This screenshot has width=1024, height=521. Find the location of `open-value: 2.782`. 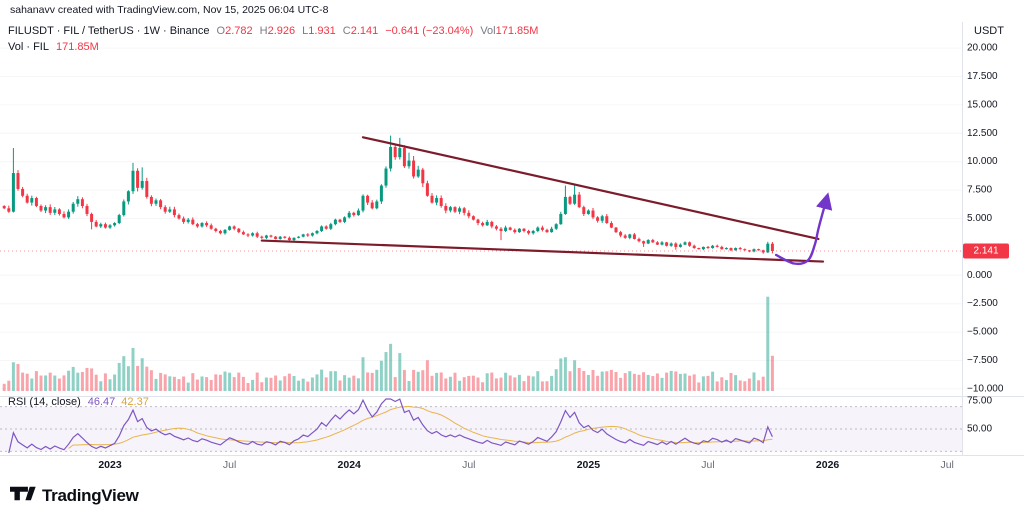

open-value: 2.782 is located at coordinates (239, 31).